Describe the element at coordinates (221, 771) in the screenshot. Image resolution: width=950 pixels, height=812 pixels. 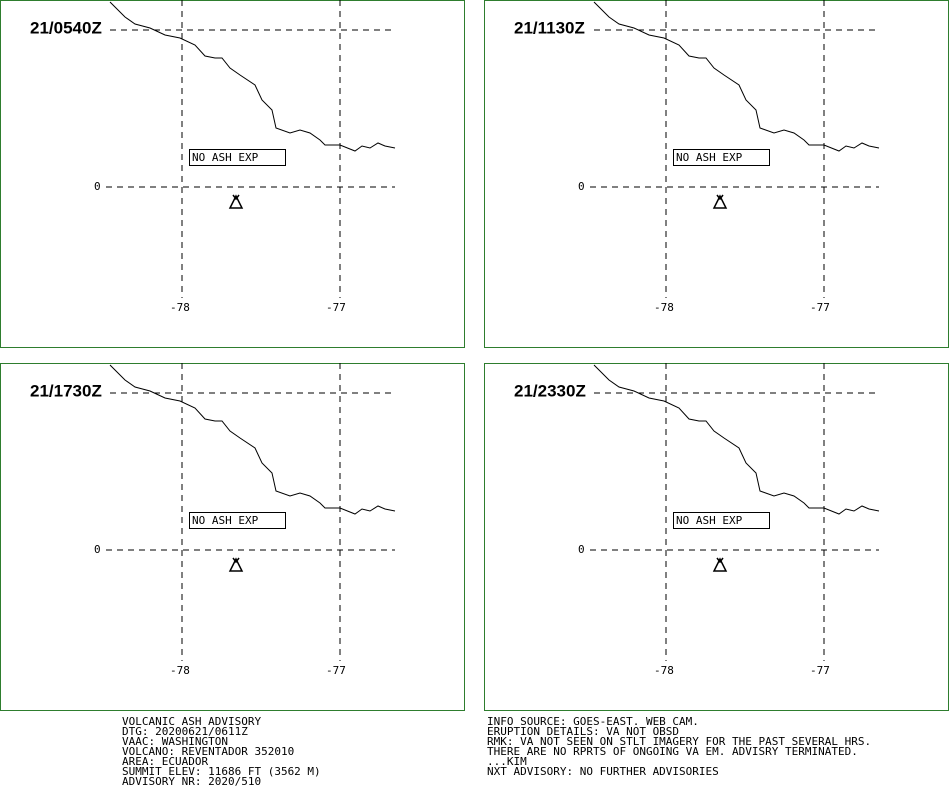
I see `advisory-line: SUMMIT ELEV: 11686 FT (3562 M)` at that location.